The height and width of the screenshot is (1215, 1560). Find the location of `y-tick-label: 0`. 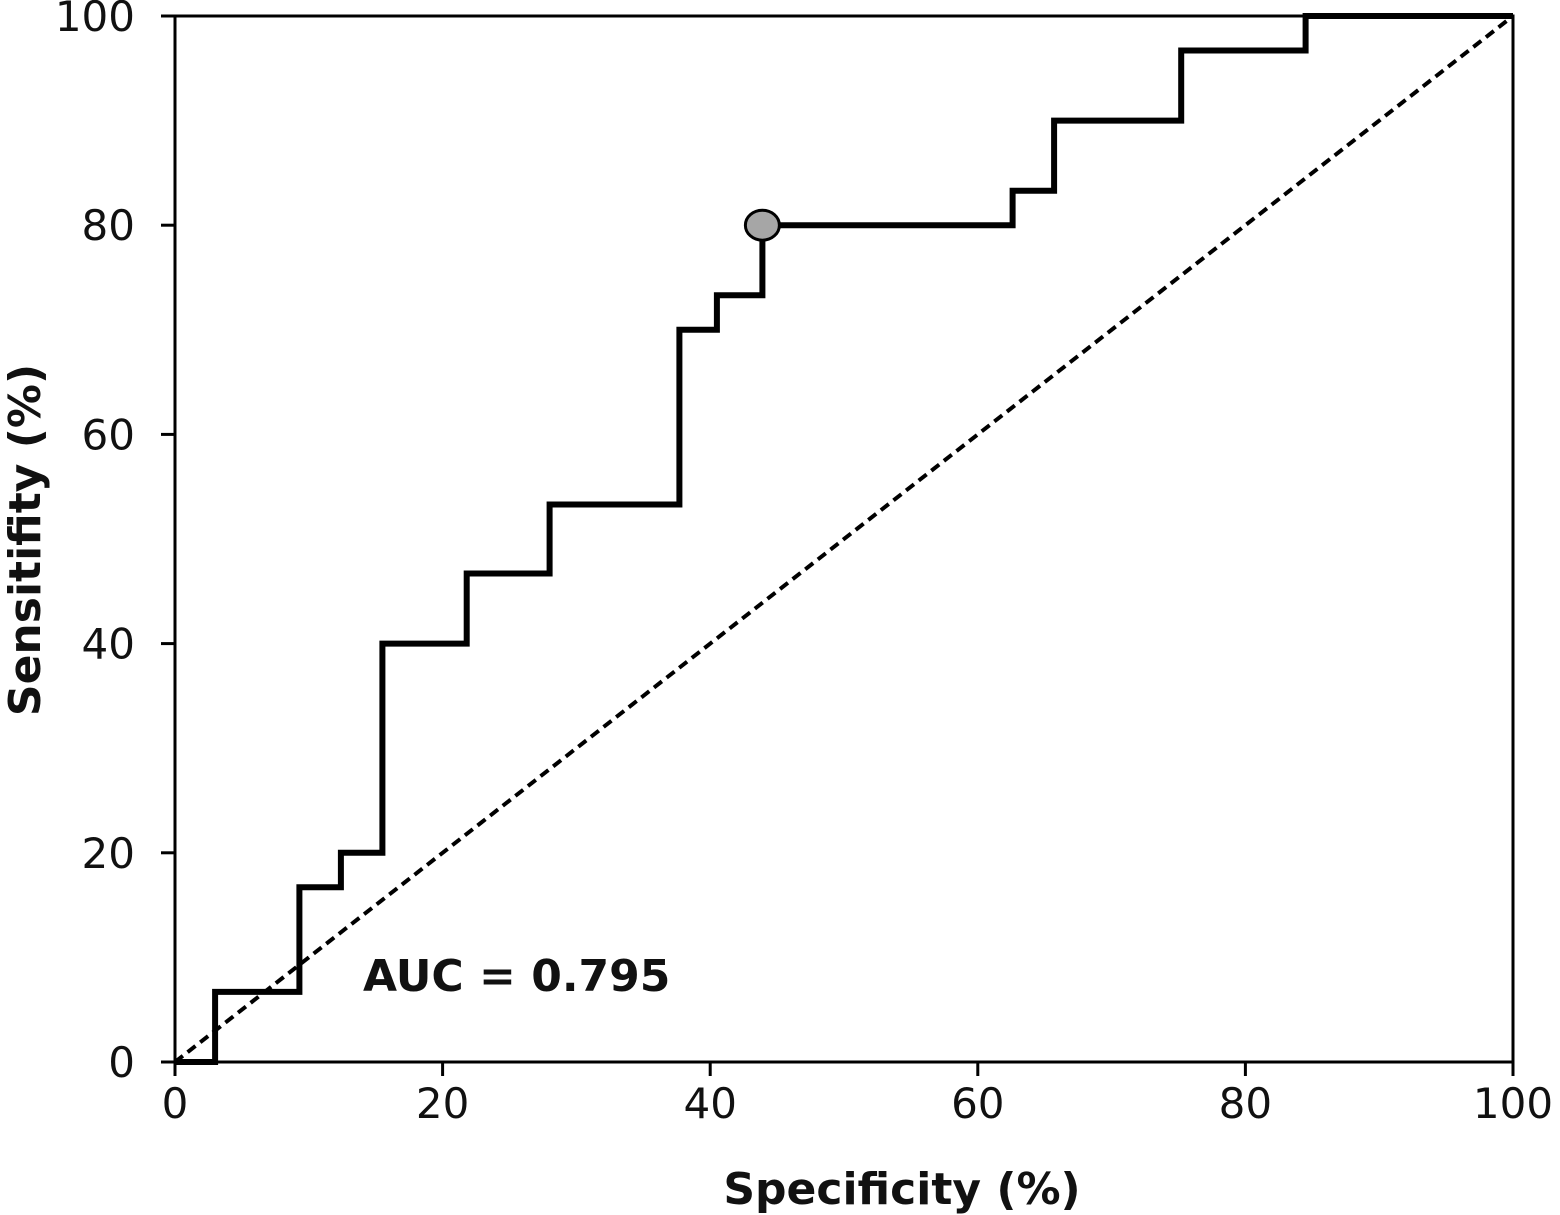

y-tick-label: 0 is located at coordinates (121, 1062).